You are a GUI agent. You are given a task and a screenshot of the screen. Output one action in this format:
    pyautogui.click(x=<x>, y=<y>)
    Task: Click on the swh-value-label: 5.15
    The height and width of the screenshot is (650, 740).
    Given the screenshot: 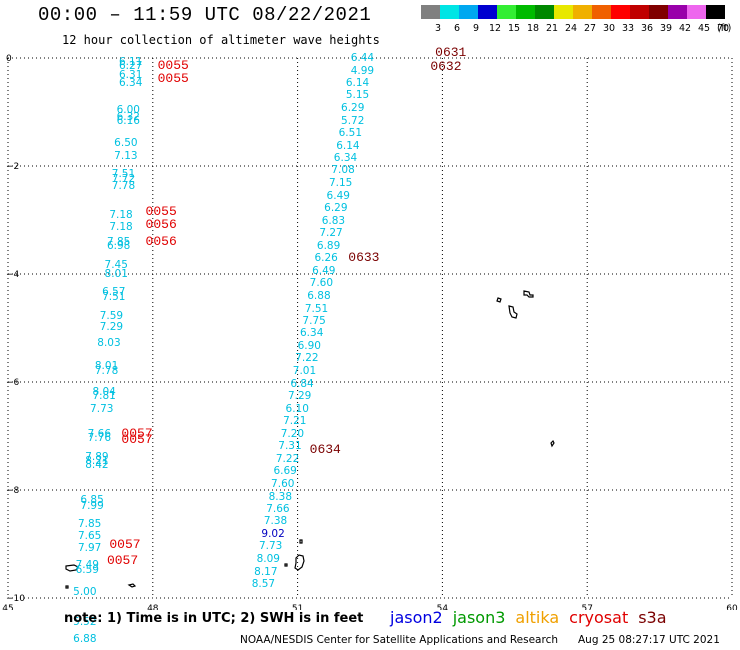 What is the action you would take?
    pyautogui.click(x=357, y=95)
    